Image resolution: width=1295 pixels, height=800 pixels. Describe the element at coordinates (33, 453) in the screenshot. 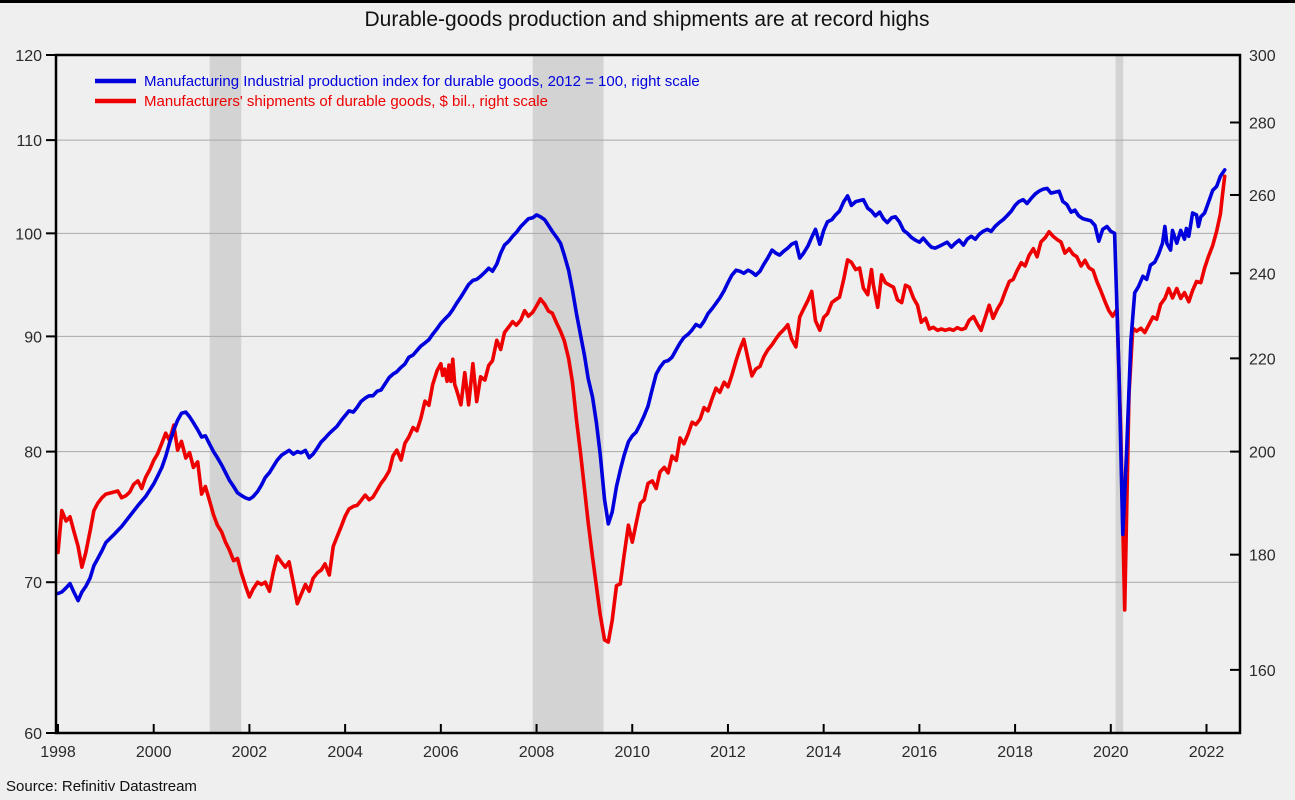

I see `left-tick-label: 80` at that location.